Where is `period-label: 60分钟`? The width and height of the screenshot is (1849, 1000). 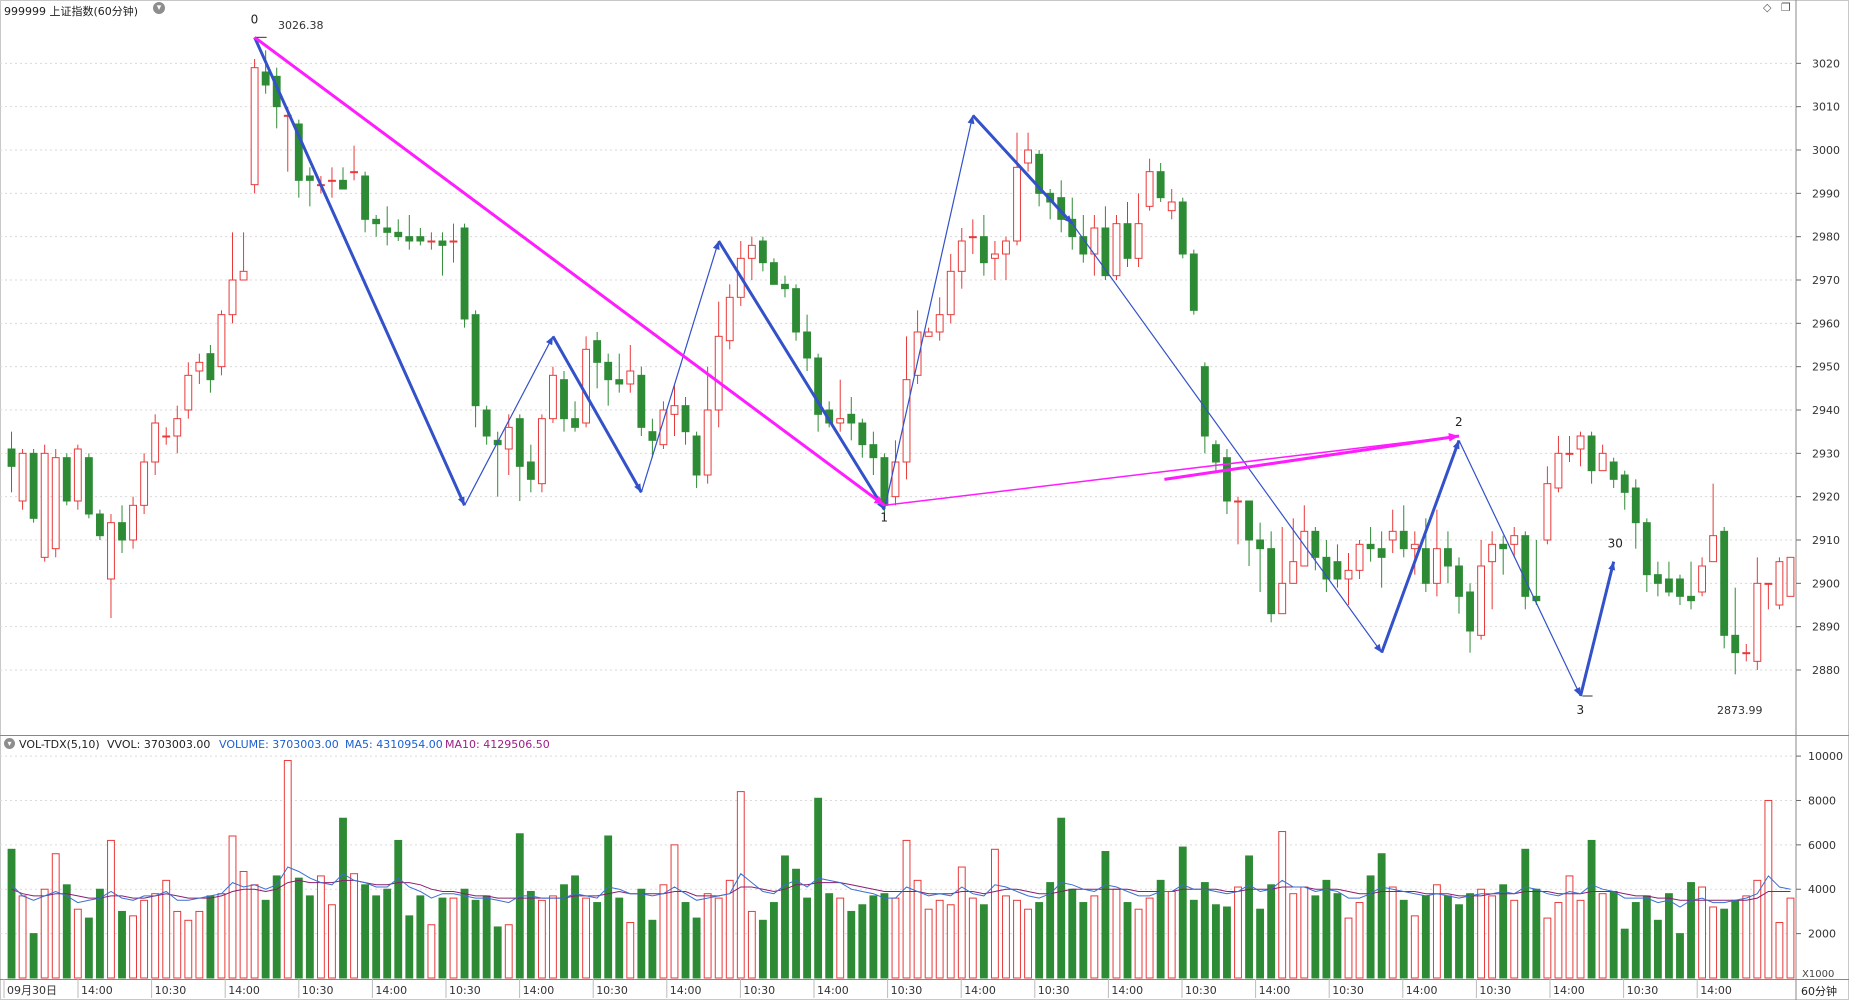
period-label: 60分钟 is located at coordinates (1819, 991).